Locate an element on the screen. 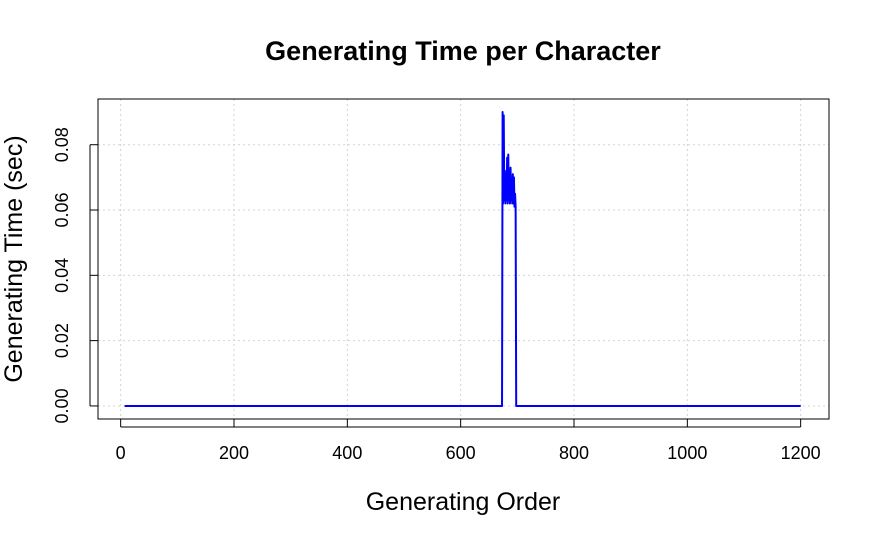 This screenshot has width=880, height=542. x-tick-label: 600 is located at coordinates (461, 453).